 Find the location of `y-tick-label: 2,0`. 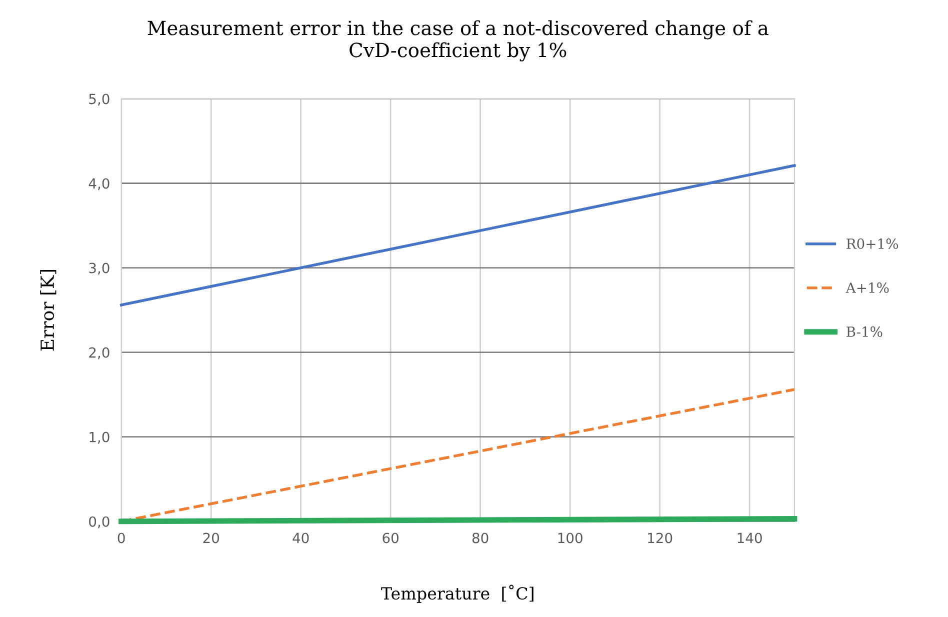

y-tick-label: 2,0 is located at coordinates (99, 353).